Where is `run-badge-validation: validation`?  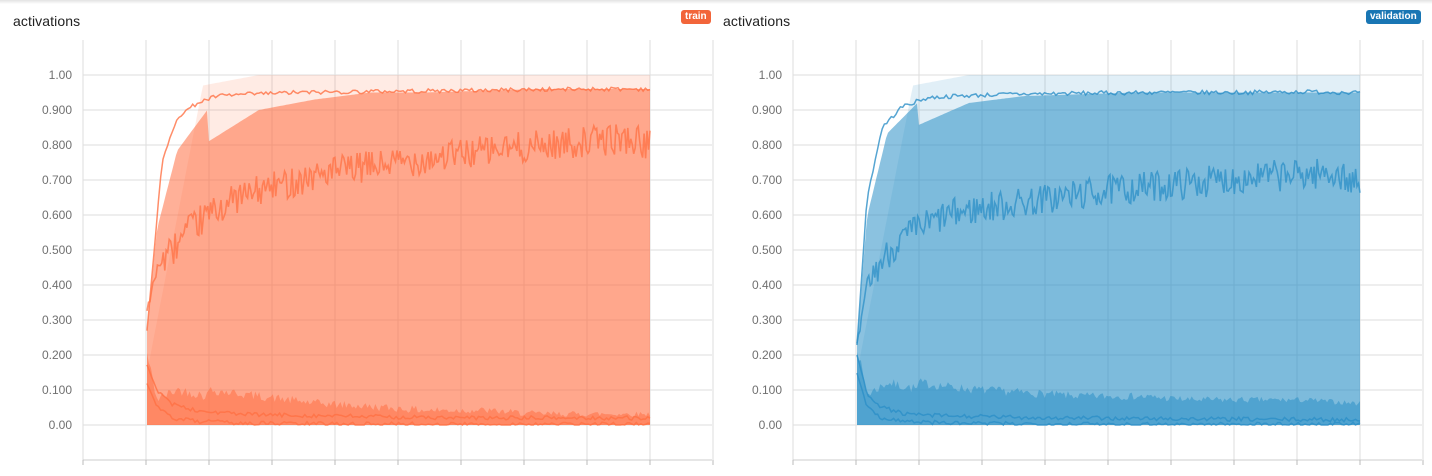 run-badge-validation: validation is located at coordinates (1393, 17).